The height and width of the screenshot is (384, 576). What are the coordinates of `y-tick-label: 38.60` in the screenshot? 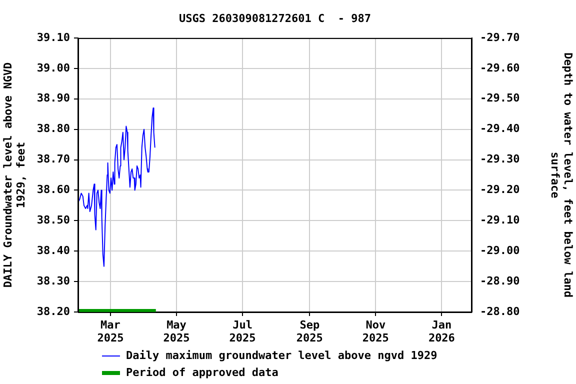 It's located at (53, 189).